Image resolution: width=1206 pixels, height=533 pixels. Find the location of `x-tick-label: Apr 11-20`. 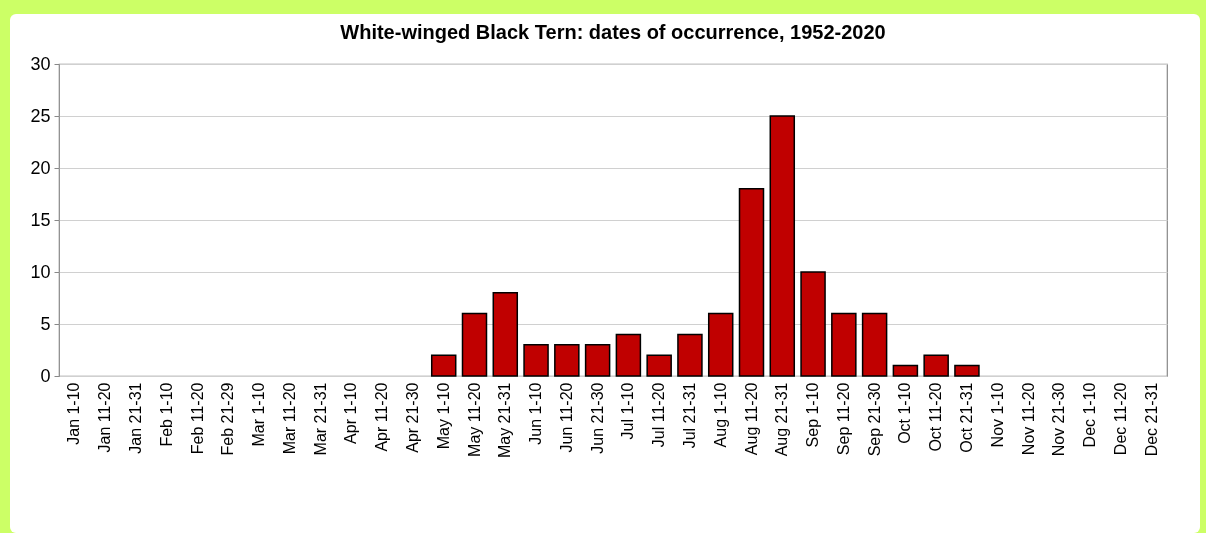

x-tick-label: Apr 11-20 is located at coordinates (382, 417).